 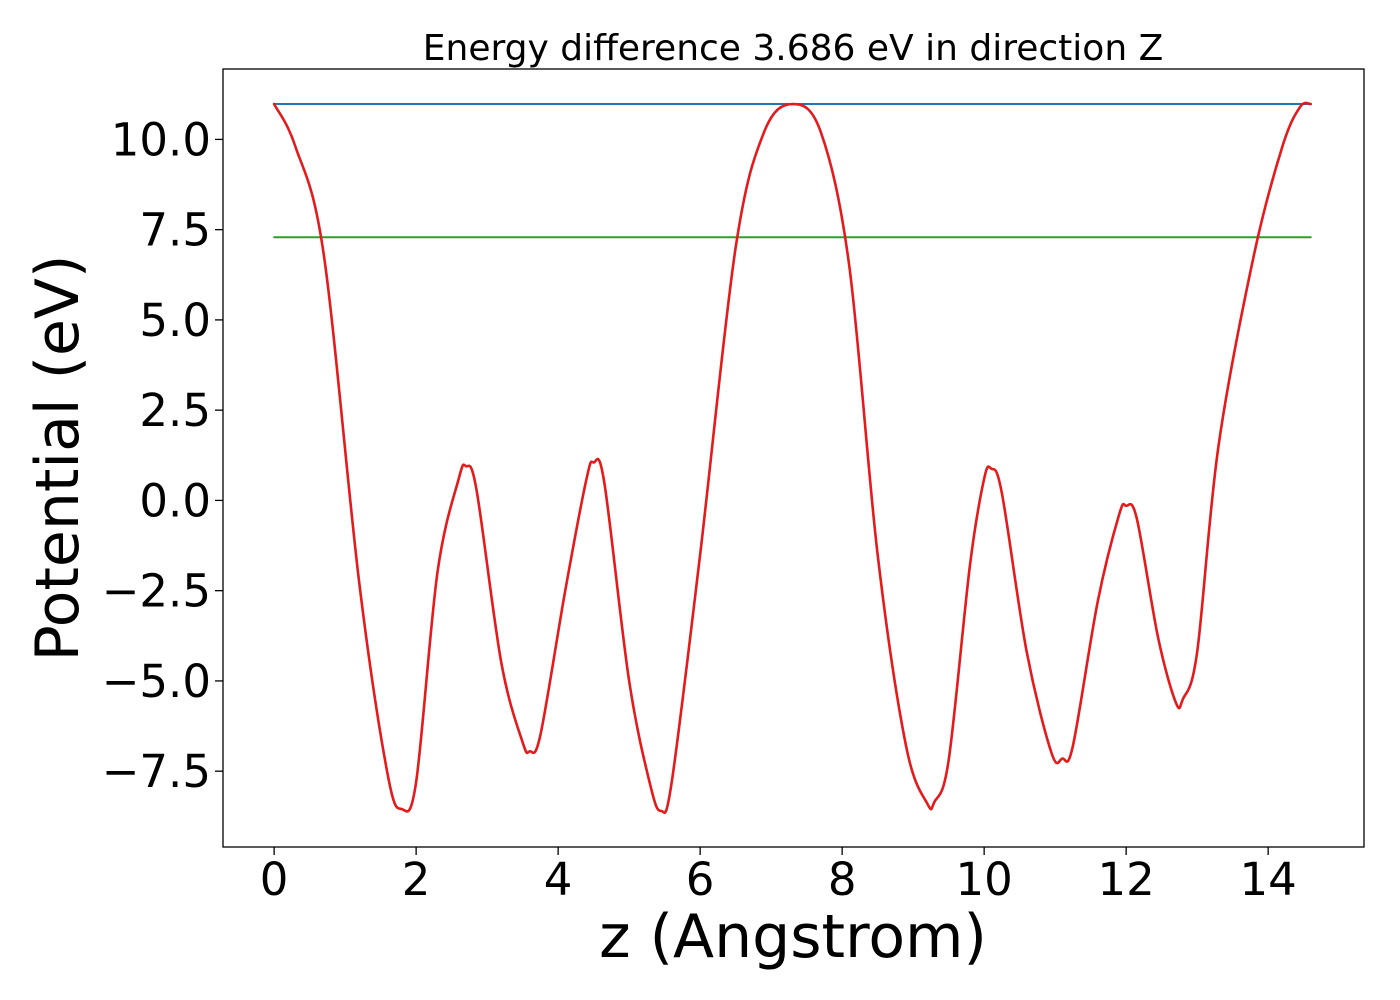 What do you see at coordinates (175, 320) in the screenshot?
I see `y-tick-label: 5.0` at bounding box center [175, 320].